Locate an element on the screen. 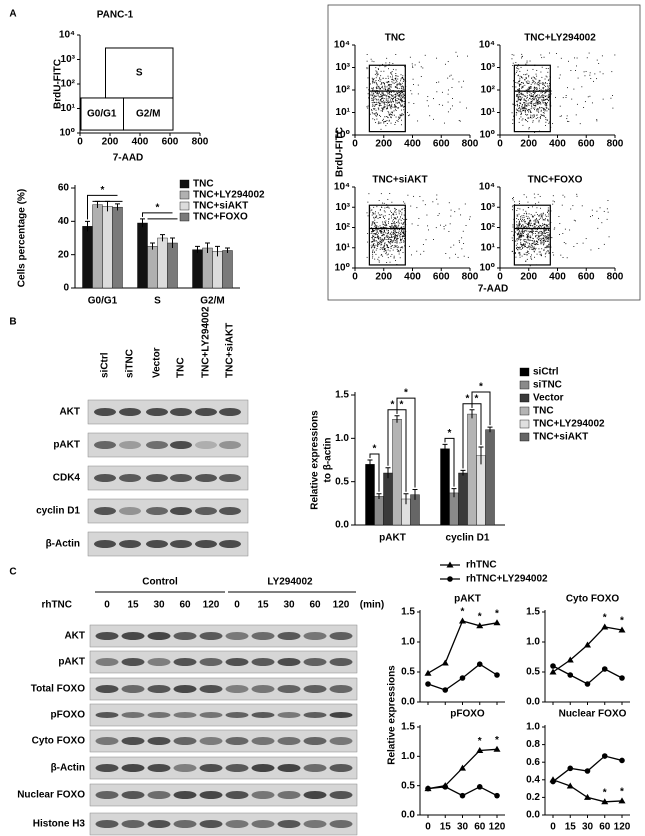  y-axis-label: BrdU-FITC is located at coordinates (58, 84).